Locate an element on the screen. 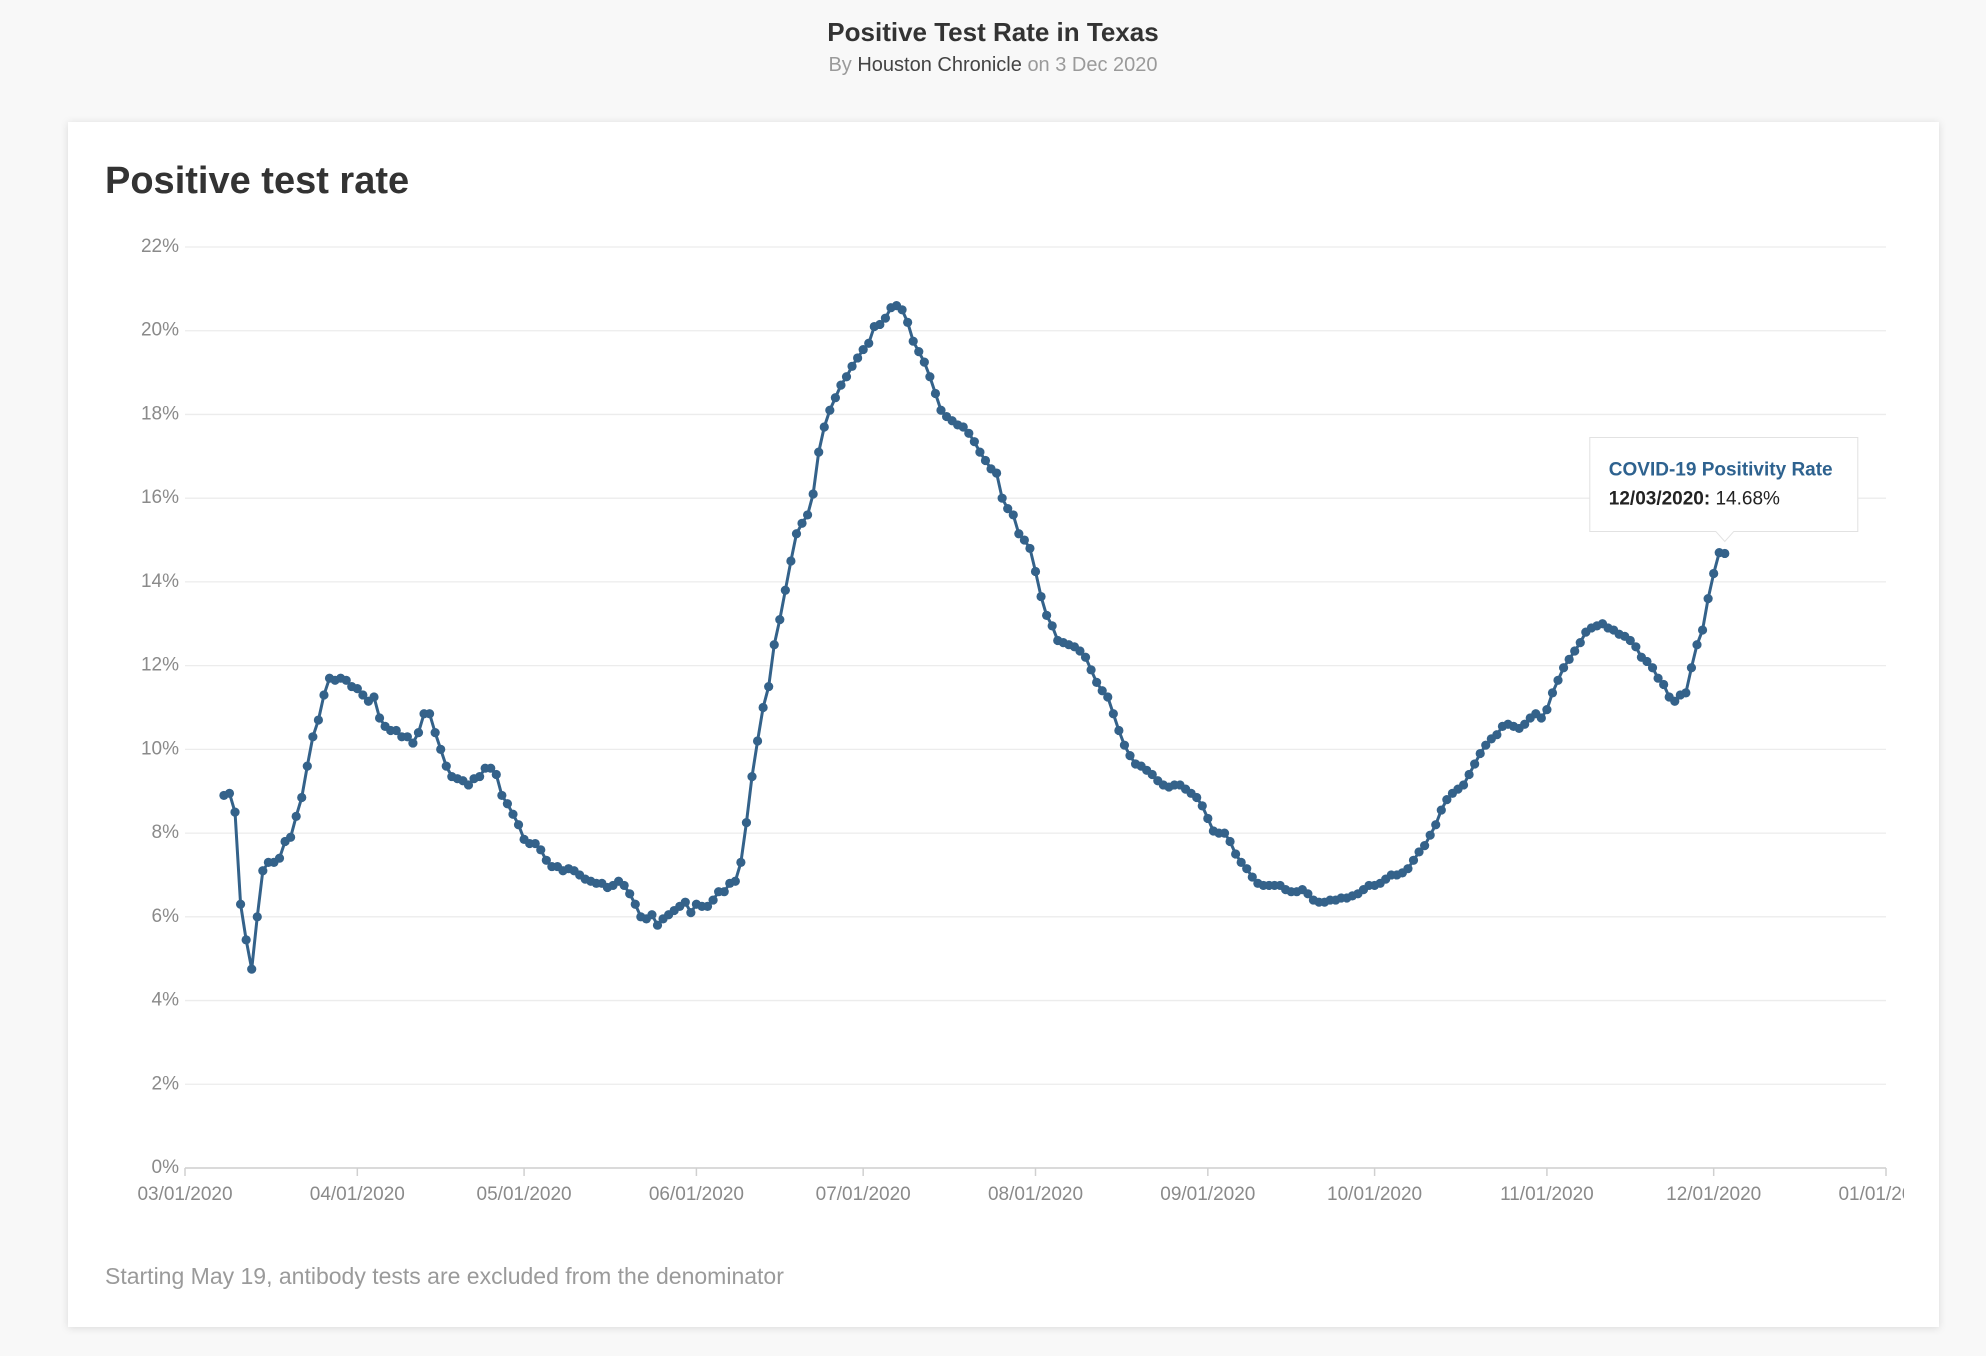 This screenshot has width=1986, height=1356. y-tick-label: 0% is located at coordinates (166, 1167).